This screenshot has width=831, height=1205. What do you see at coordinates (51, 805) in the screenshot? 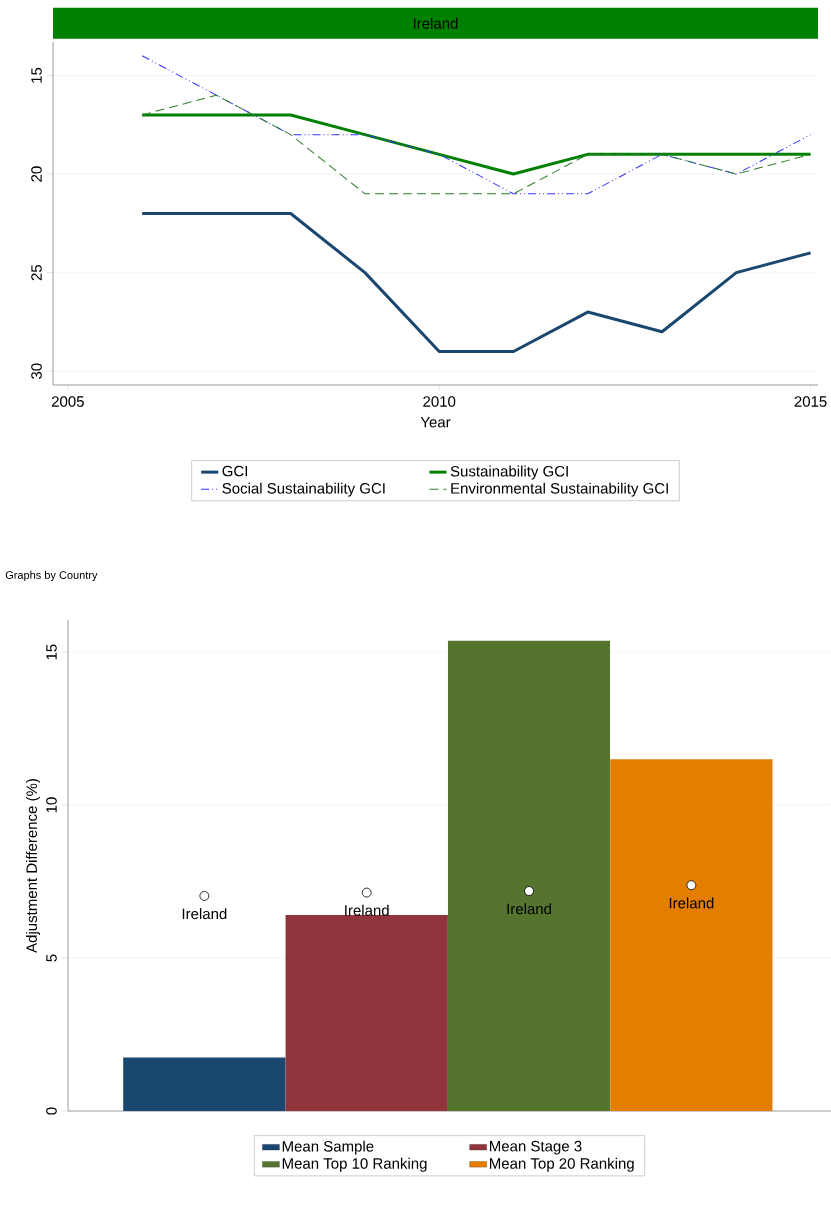
I see `y-tick-label: 10` at bounding box center [51, 805].